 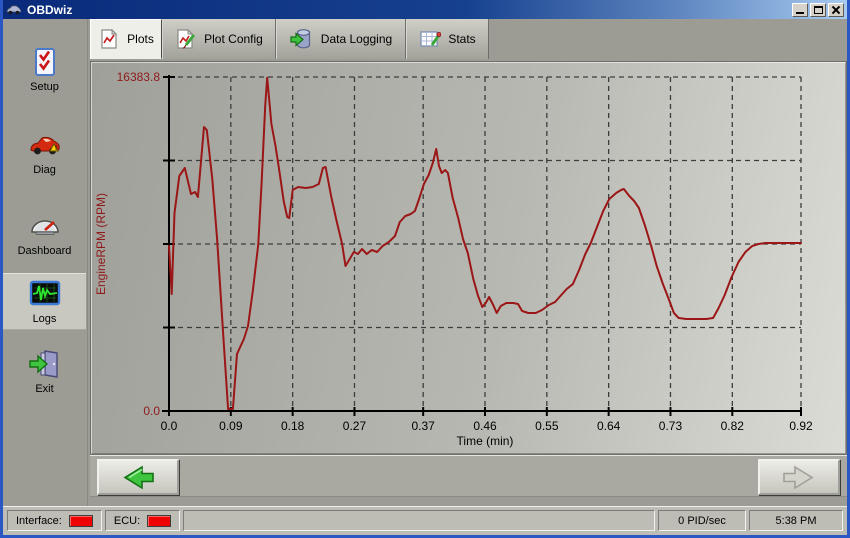 What do you see at coordinates (44, 62) in the screenshot?
I see `checklist-icon` at bounding box center [44, 62].